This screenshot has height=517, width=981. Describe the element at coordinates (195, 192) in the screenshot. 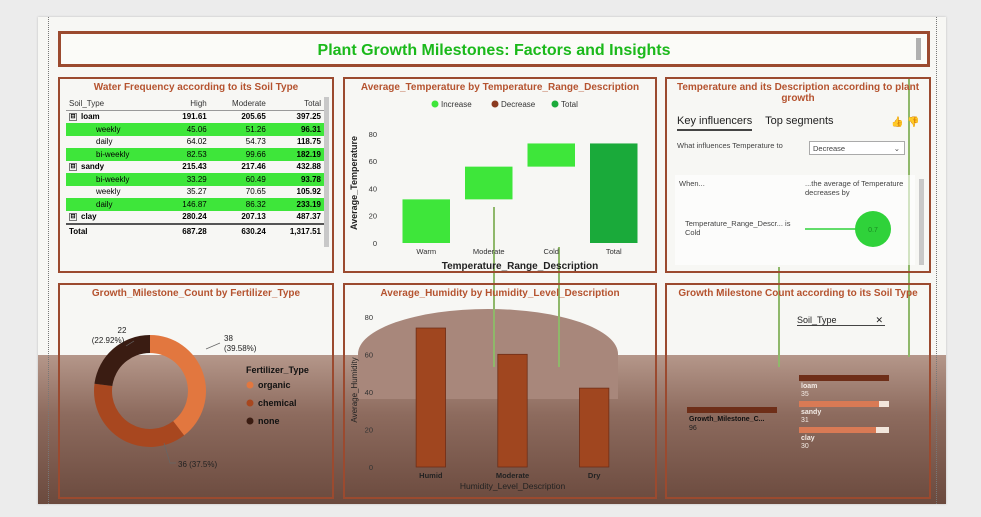

I see `table-row: weekly 35.27 70.65 105.92` at that location.